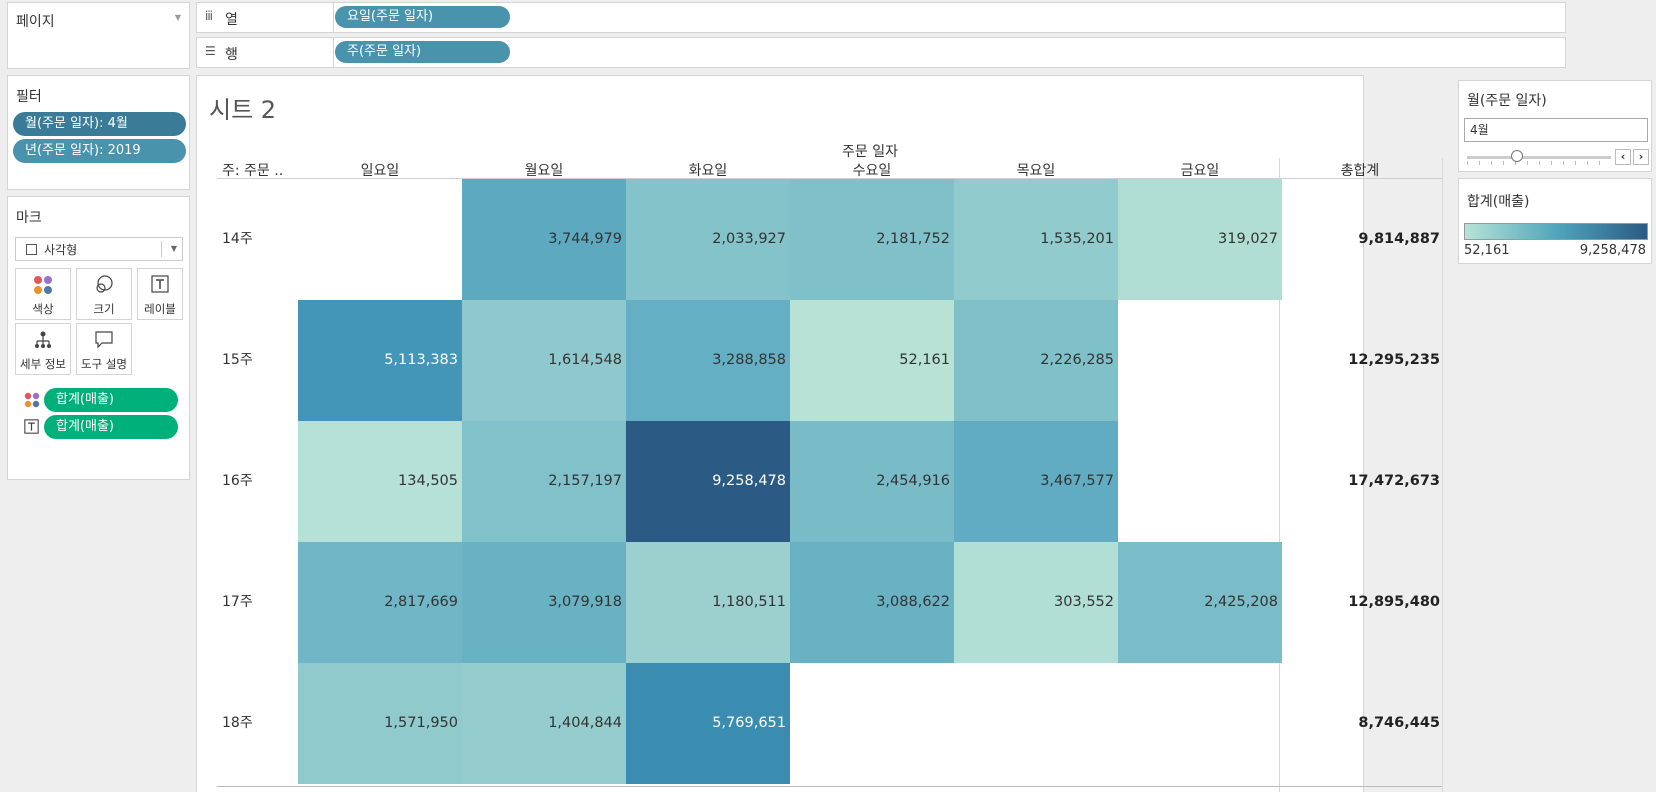 This screenshot has width=1656, height=792. Describe the element at coordinates (29, 218) in the screenshot. I see `marks-title: 마크` at that location.